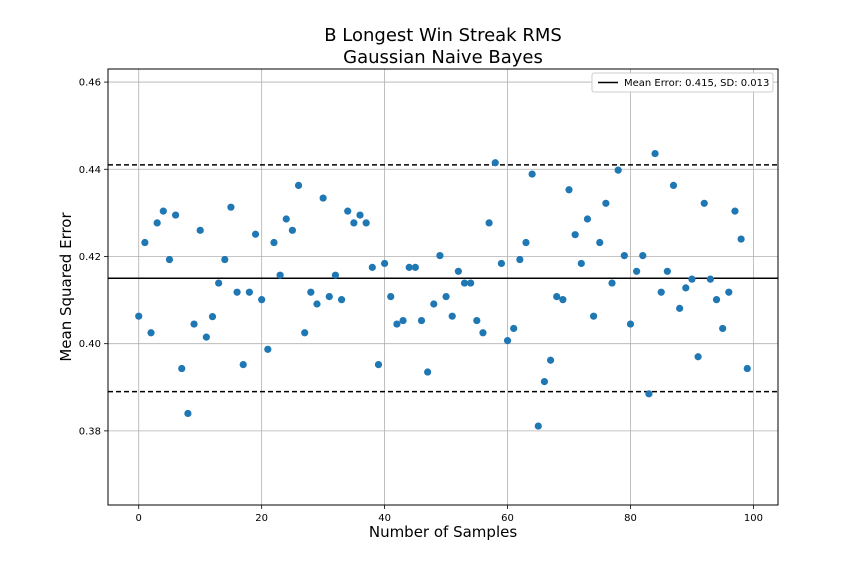 The width and height of the screenshot is (864, 576). I want to click on y-tick-label: 0.38, so click(90, 431).